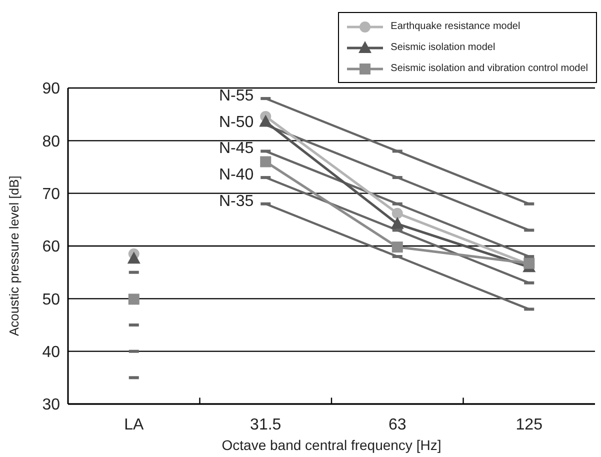 The height and width of the screenshot is (457, 601). I want to click on y-tick-label: 70, so click(51, 195).